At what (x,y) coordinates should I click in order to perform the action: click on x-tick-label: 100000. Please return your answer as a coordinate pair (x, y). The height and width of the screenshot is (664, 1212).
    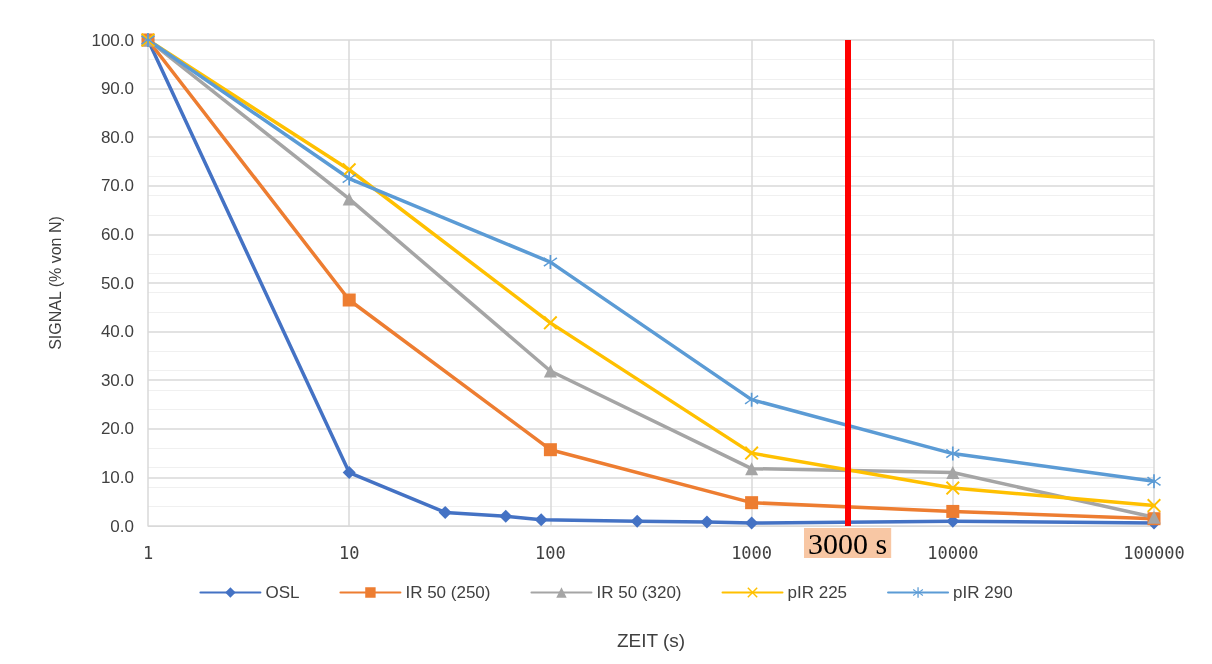
    Looking at the image, I should click on (1154, 552).